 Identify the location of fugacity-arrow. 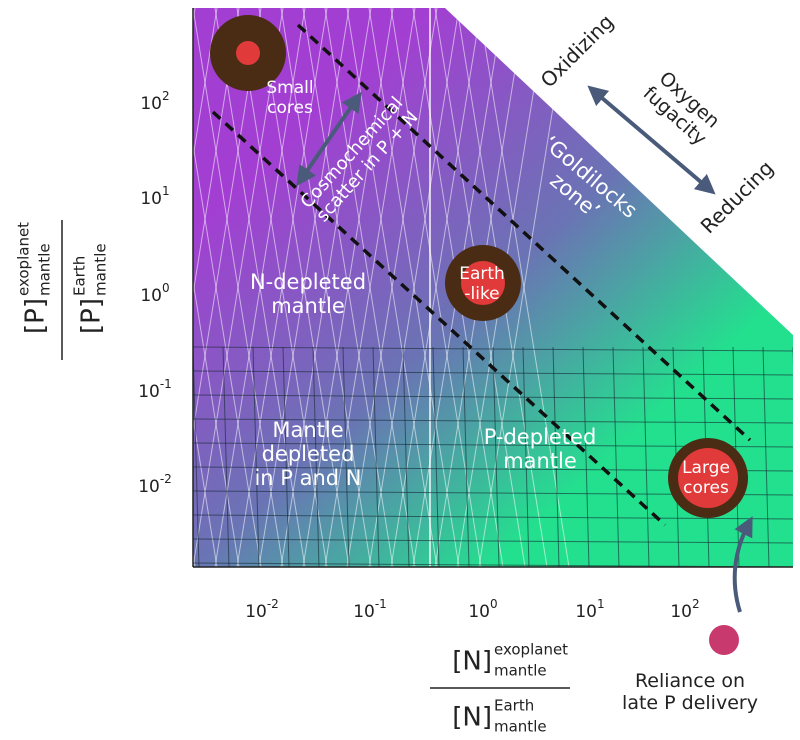
(651, 140).